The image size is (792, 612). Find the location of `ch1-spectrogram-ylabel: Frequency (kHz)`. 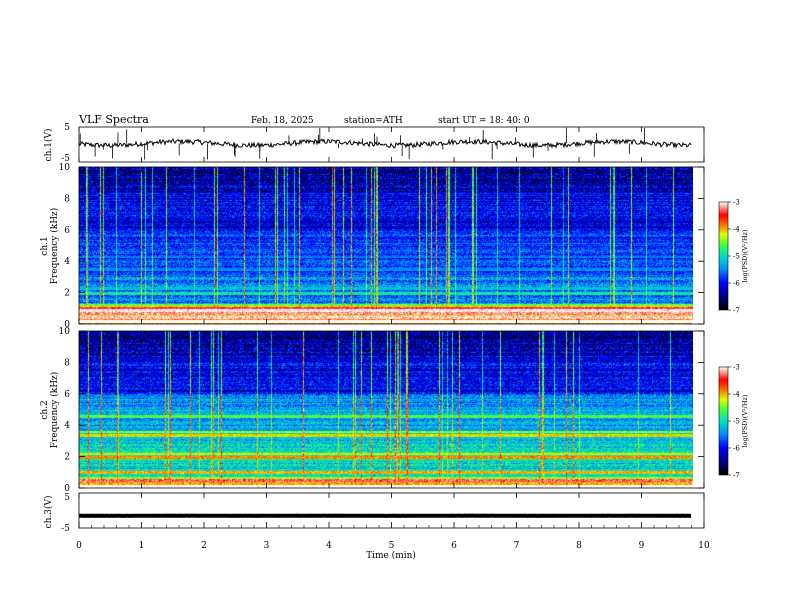

ch1-spectrogram-ylabel: Frequency (kHz) is located at coordinates (54, 246).